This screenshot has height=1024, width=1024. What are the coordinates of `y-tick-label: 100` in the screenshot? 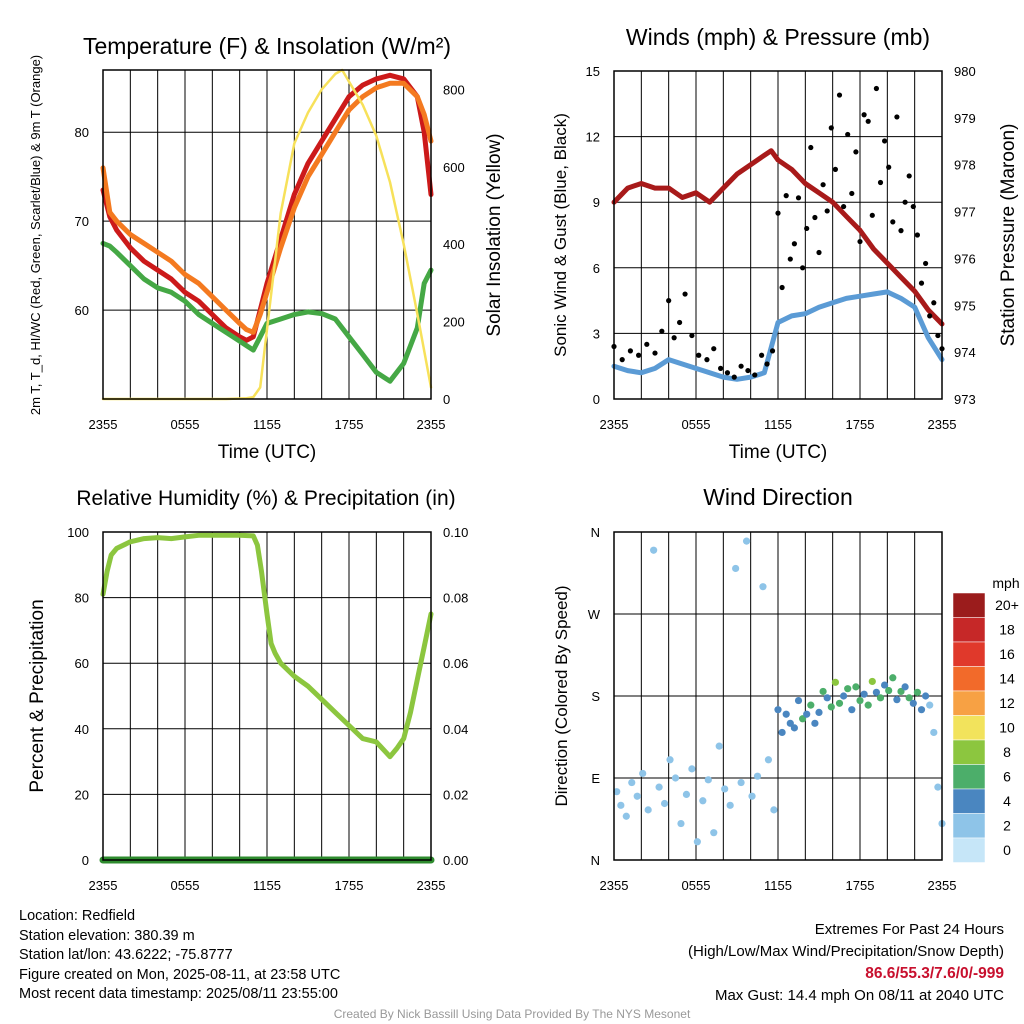 It's located at (78, 532).